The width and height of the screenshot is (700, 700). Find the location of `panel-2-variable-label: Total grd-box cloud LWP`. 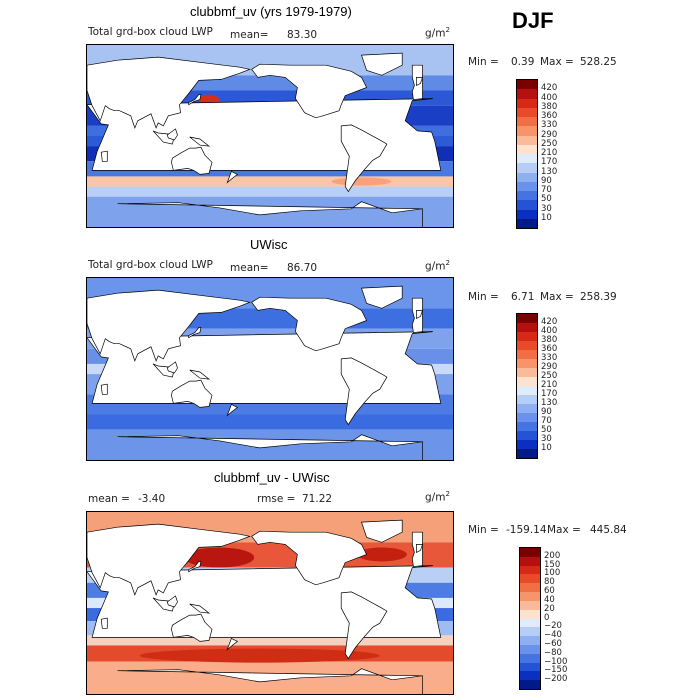

panel-2-variable-label: Total grd-box cloud LWP is located at coordinates (150, 265).